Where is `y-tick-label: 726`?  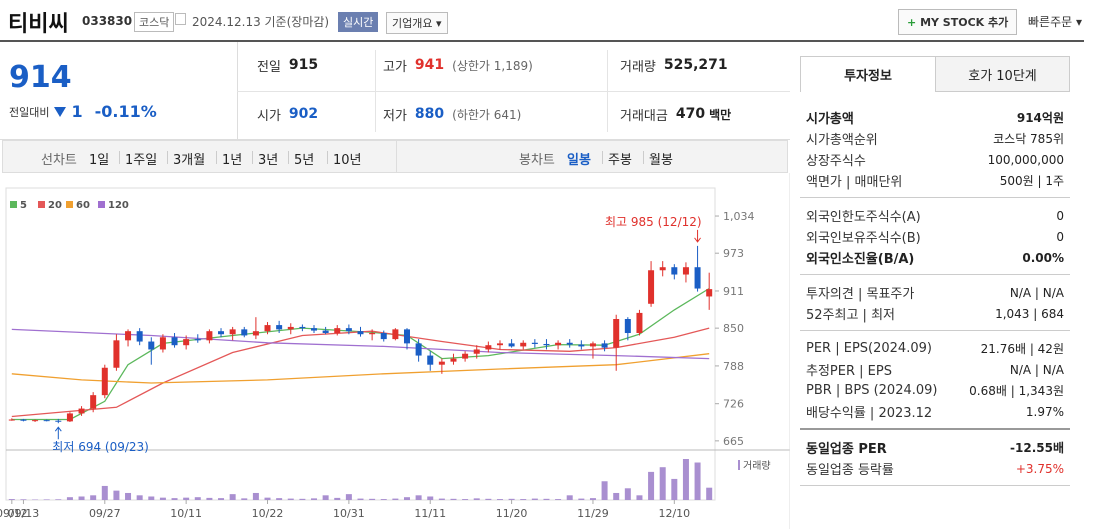
y-tick-label: 726 is located at coordinates (733, 404).